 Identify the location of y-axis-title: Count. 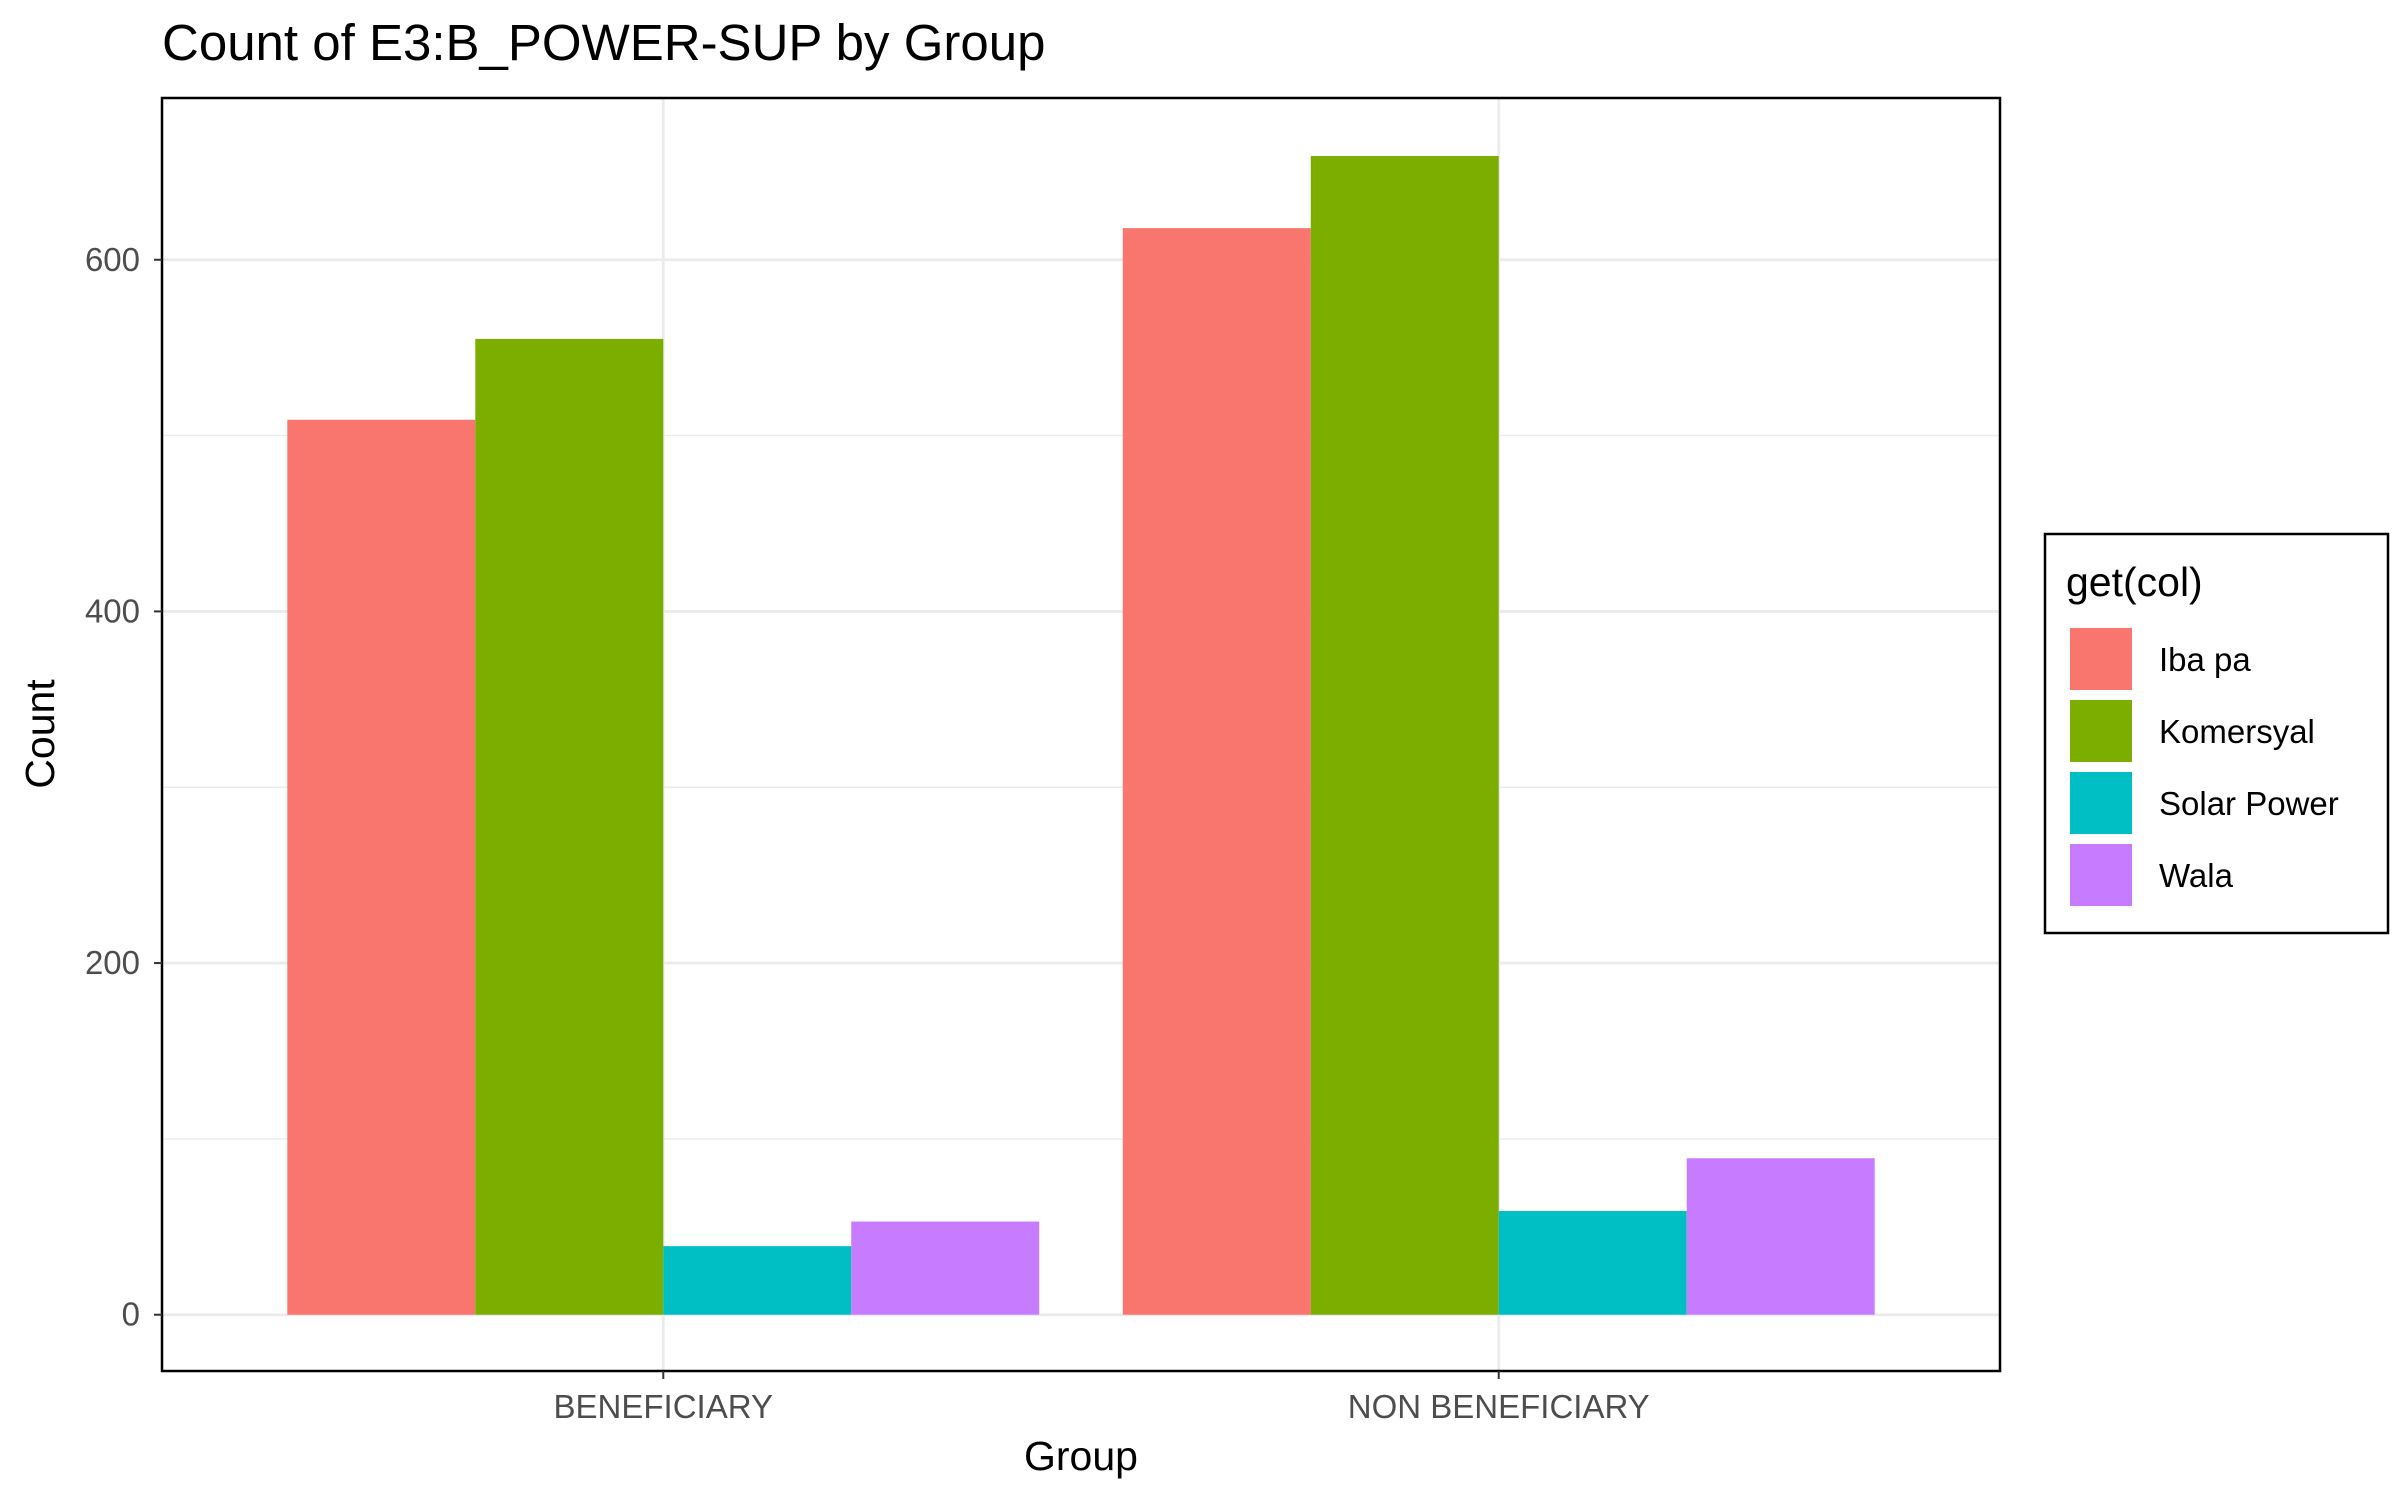
(40, 734).